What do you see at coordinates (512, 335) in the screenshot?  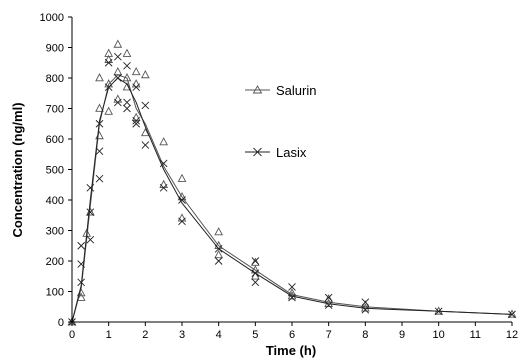 I see `x-tick-label: 12` at bounding box center [512, 335].